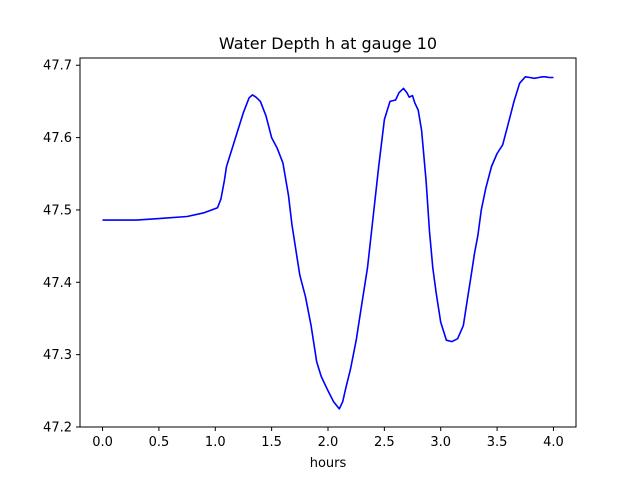 Image resolution: width=640 pixels, height=480 pixels. What do you see at coordinates (57, 138) in the screenshot?
I see `y-tick-label: 47.6` at bounding box center [57, 138].